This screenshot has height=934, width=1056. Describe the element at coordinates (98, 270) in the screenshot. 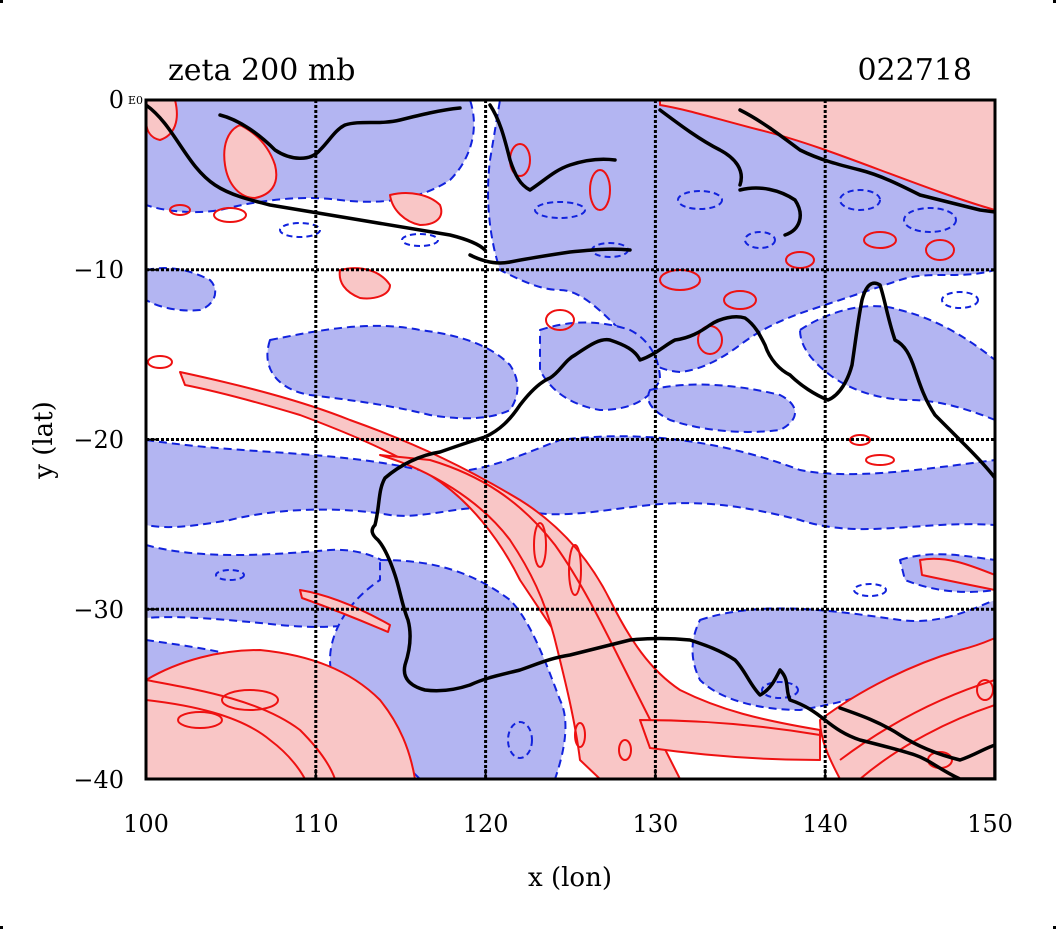

I see `y-tick-label: −10` at that location.